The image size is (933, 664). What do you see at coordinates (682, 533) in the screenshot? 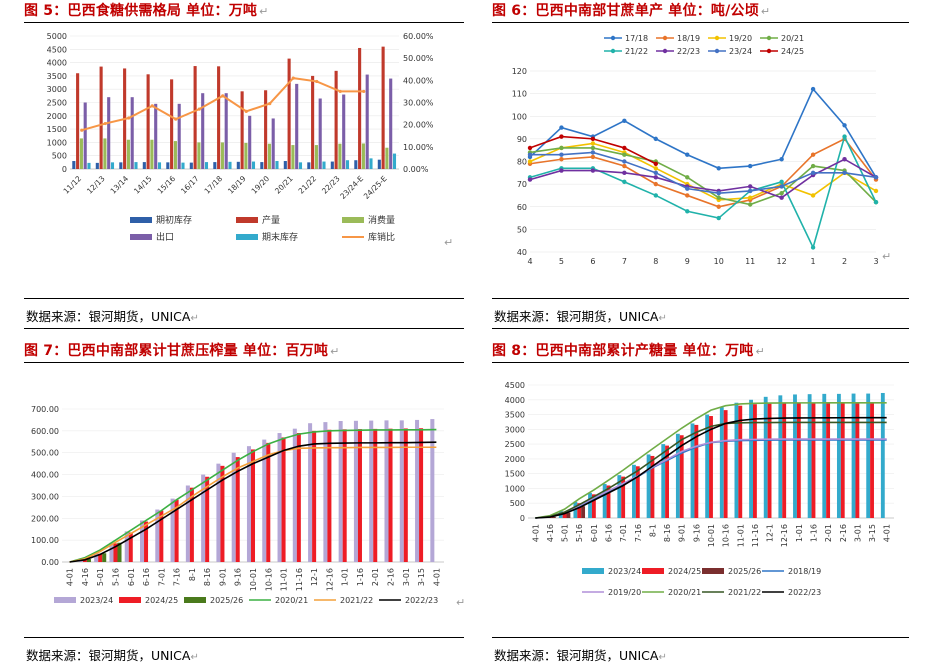
I see `x-tick-label: 9-01` at bounding box center [682, 533].